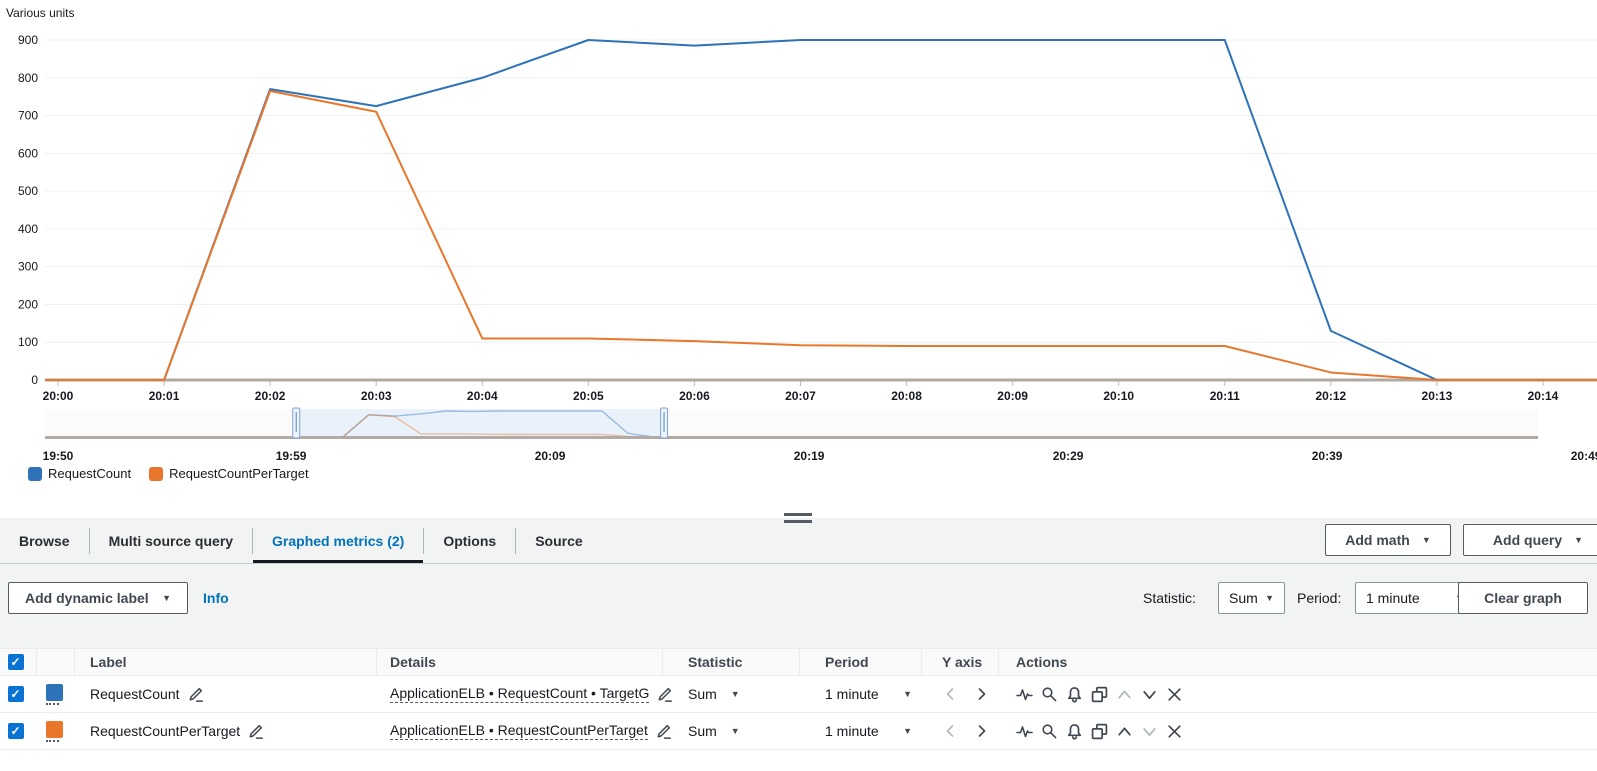  Describe the element at coordinates (1584, 456) in the screenshot. I see `timeline-tick-label: 20:49` at that location.